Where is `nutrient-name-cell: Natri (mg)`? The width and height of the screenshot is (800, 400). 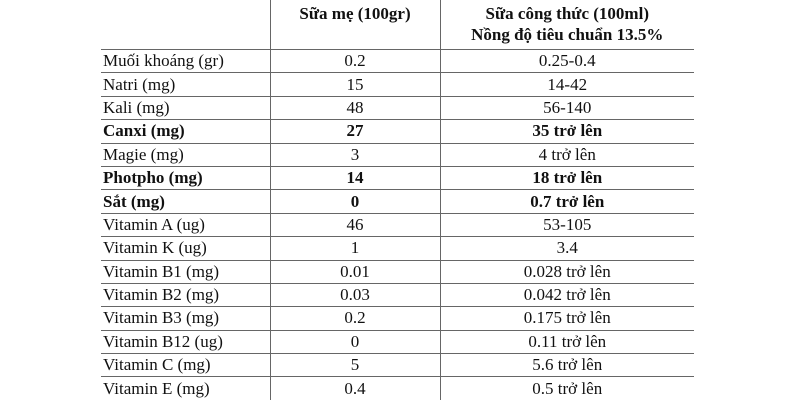
nutrient-name-cell: Natri (mg) is located at coordinates (185, 84).